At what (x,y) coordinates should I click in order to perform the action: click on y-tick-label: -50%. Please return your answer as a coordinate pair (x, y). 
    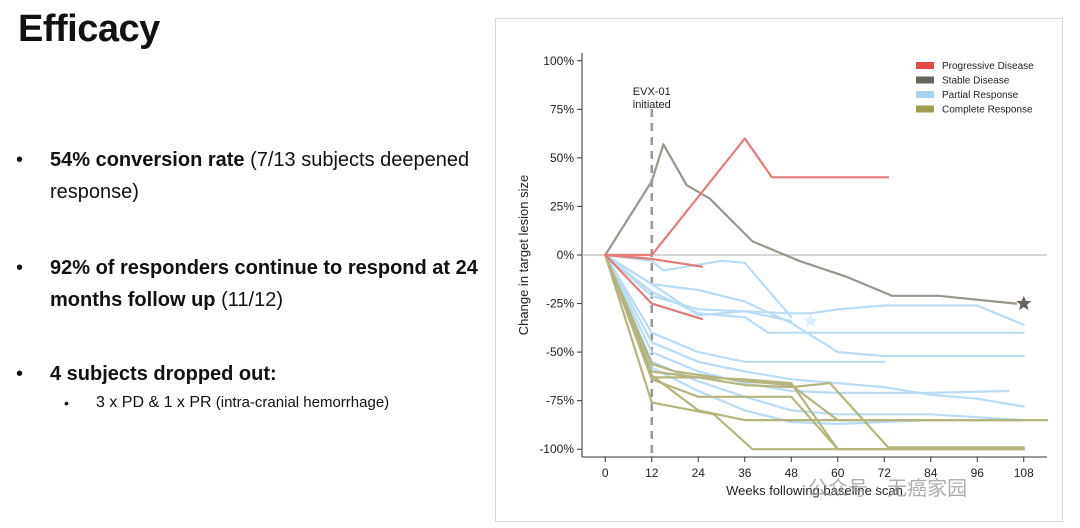
    Looking at the image, I should click on (560, 352).